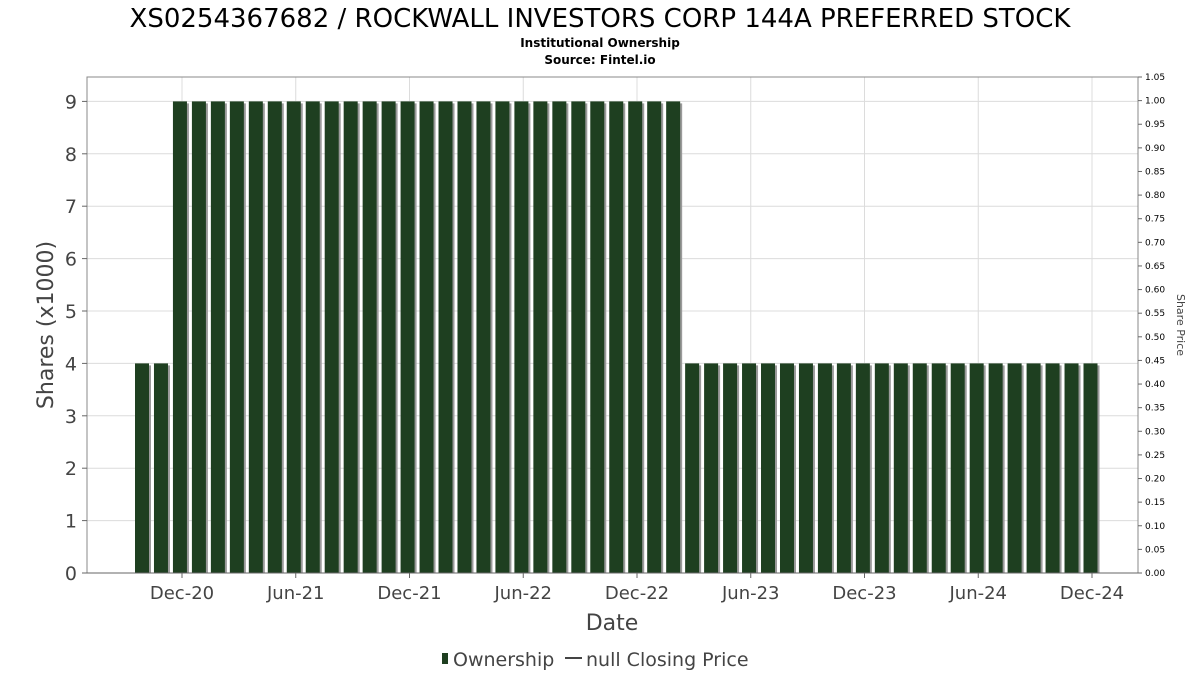 The image size is (1200, 675). Describe the element at coordinates (1155, 550) in the screenshot. I see `y2-tick-label: 0.05` at that location.